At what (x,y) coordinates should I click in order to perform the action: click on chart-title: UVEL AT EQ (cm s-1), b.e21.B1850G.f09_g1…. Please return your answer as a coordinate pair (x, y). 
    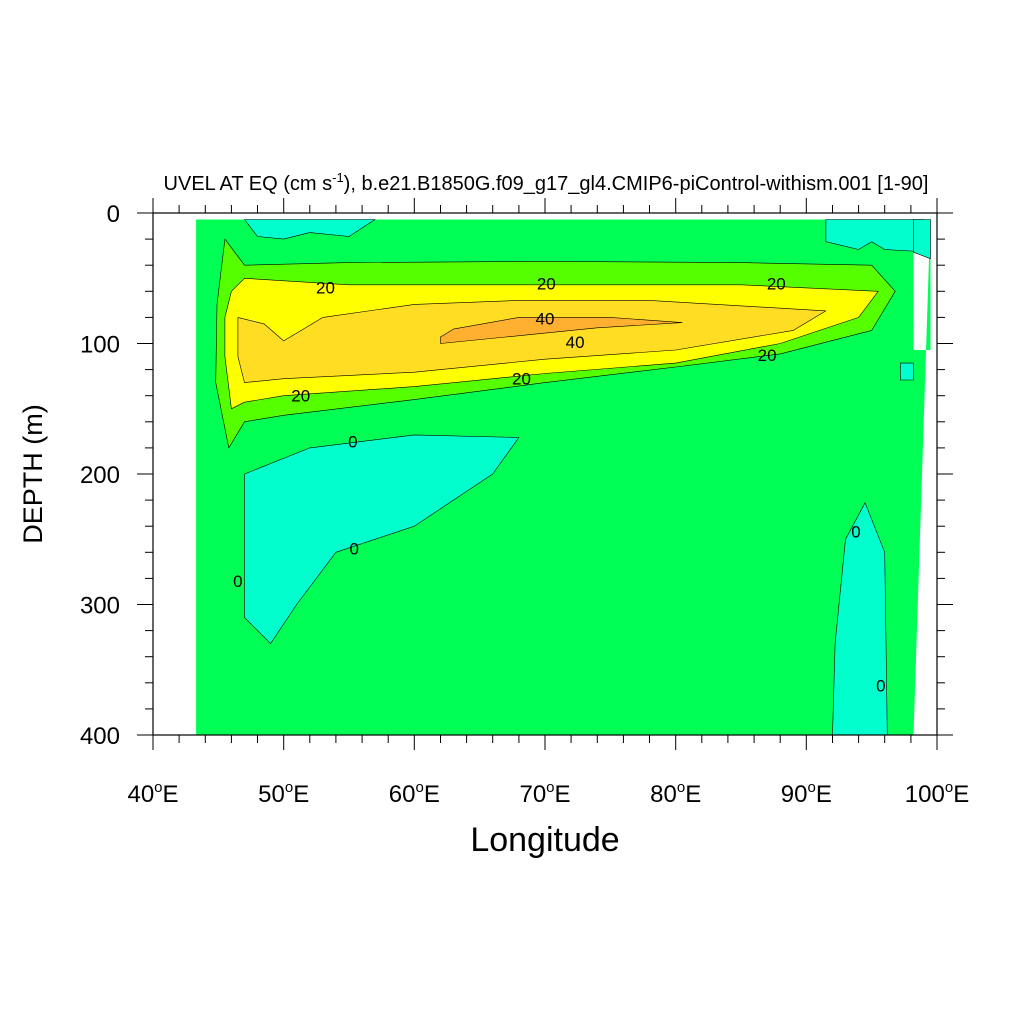
    Looking at the image, I should click on (546, 182).